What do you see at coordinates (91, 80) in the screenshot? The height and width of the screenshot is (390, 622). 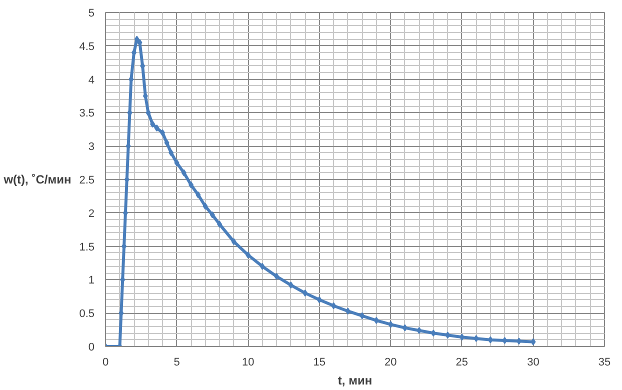 I see `y-tick-label: 4` at bounding box center [91, 80].